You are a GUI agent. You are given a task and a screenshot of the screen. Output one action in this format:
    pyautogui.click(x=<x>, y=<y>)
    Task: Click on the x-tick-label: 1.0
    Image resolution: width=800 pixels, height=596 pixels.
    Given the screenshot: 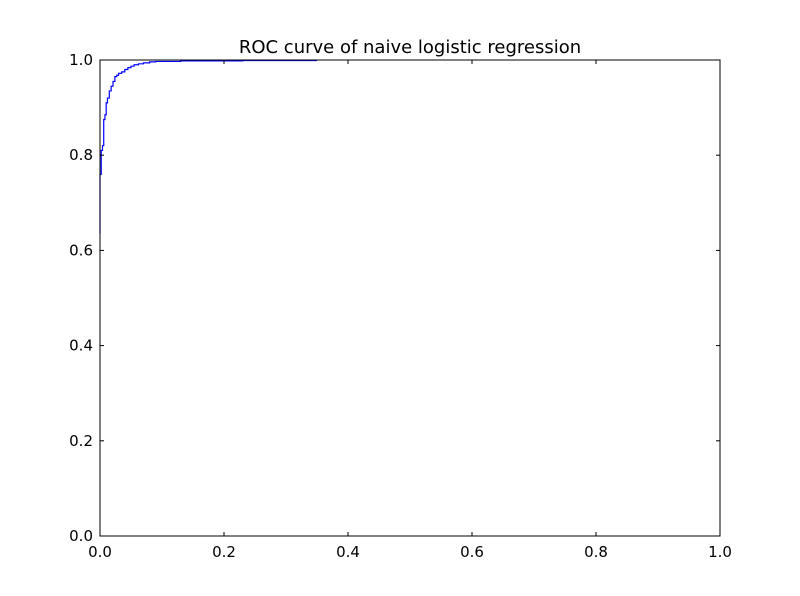 What is the action you would take?
    pyautogui.click(x=720, y=552)
    